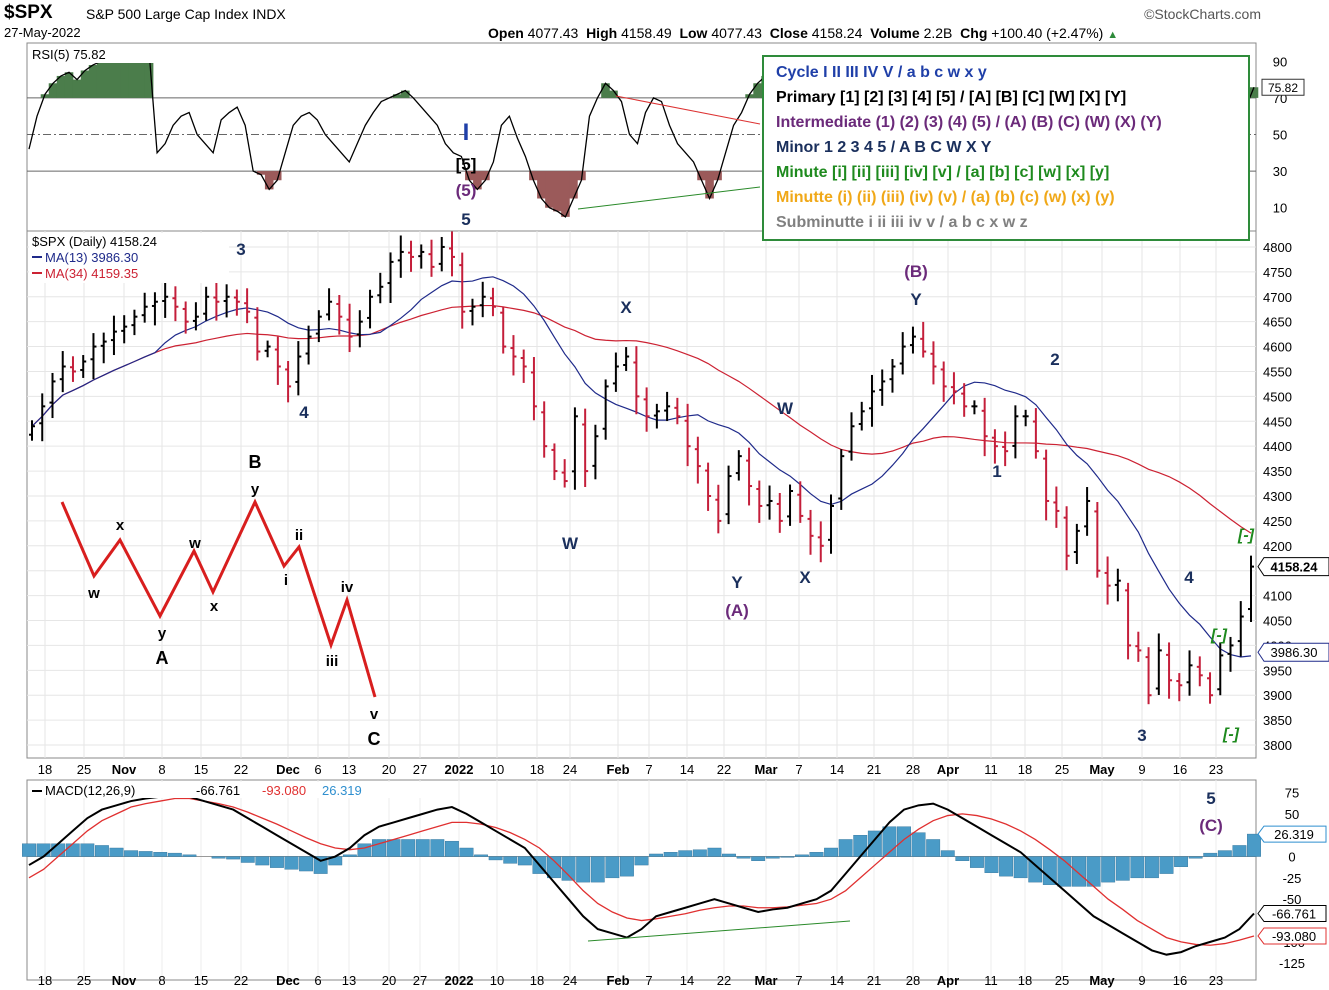 This screenshot has height=990, width=1329. I want to click on x-tick-label-macd: 10, so click(497, 980).